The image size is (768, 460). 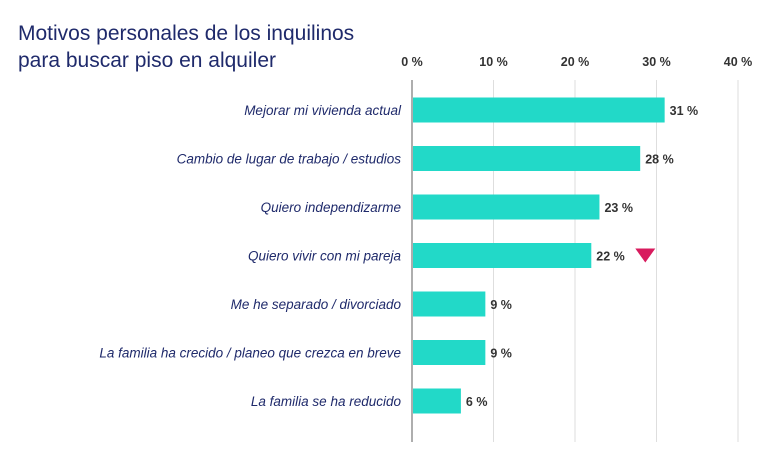 I want to click on value-label: 28 %, so click(x=659, y=160).